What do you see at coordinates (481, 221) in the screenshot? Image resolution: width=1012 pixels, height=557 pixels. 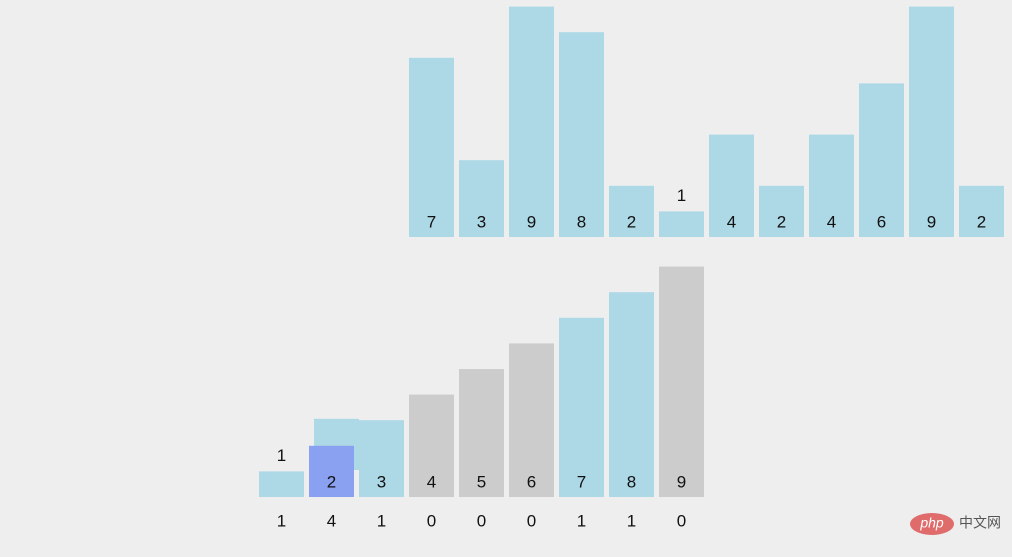 I see `input-bar-label: 3` at bounding box center [481, 221].